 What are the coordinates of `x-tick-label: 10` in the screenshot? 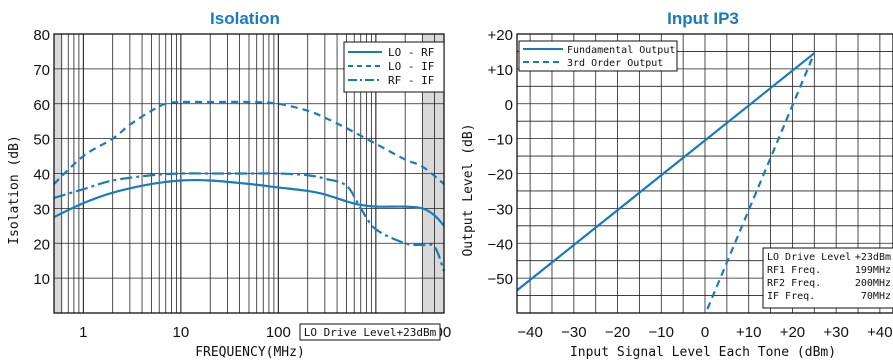 It's located at (181, 332).